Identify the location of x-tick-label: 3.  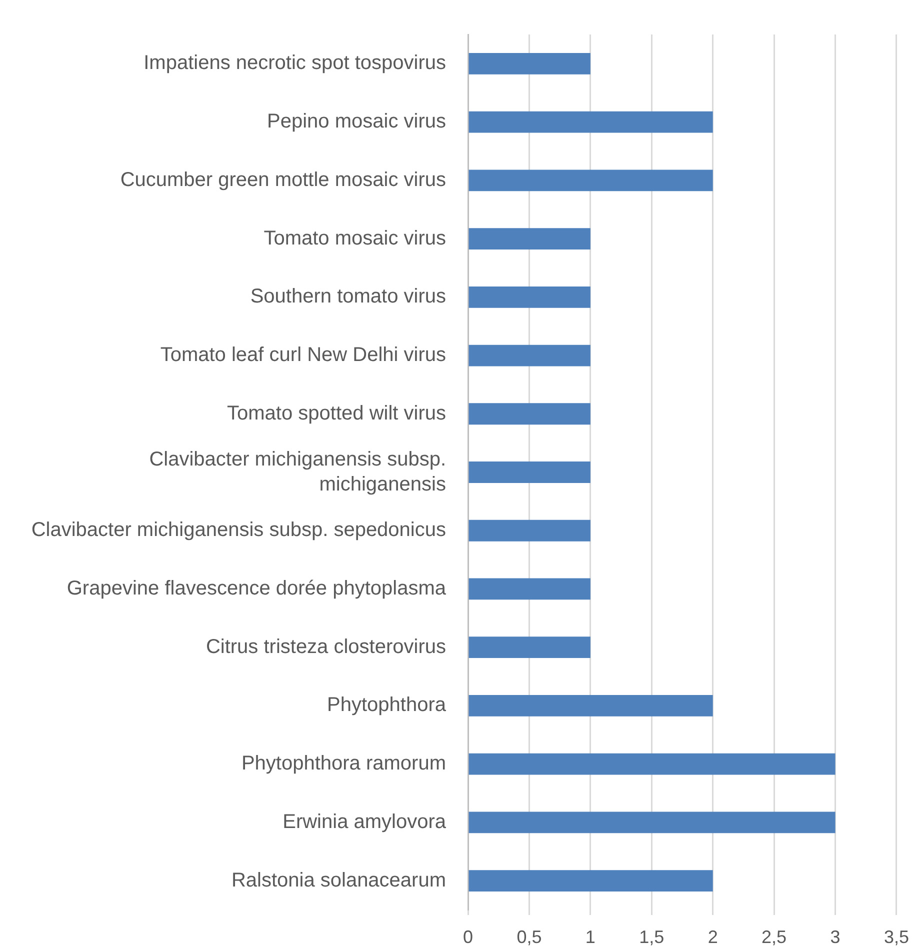
(835, 936).